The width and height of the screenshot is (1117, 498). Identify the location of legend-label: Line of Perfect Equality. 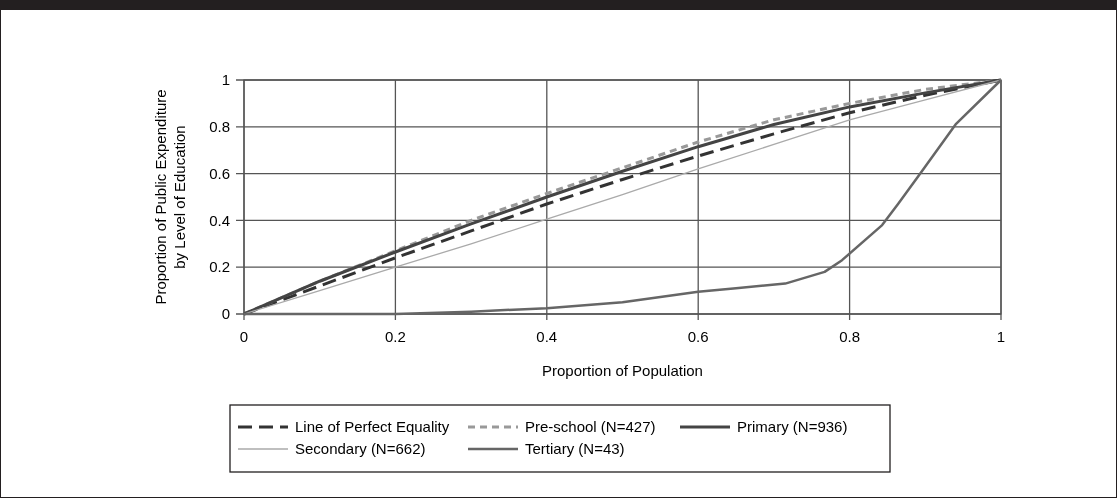
(372, 427).